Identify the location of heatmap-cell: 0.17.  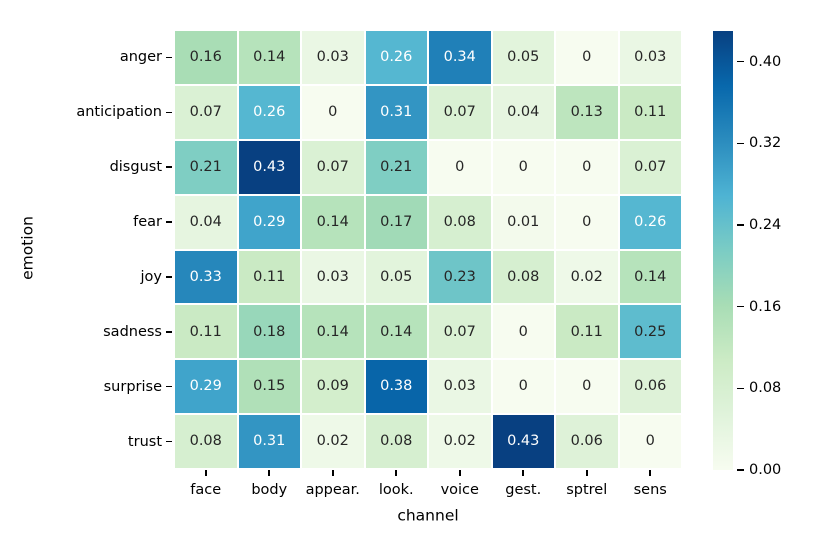
(396, 222).